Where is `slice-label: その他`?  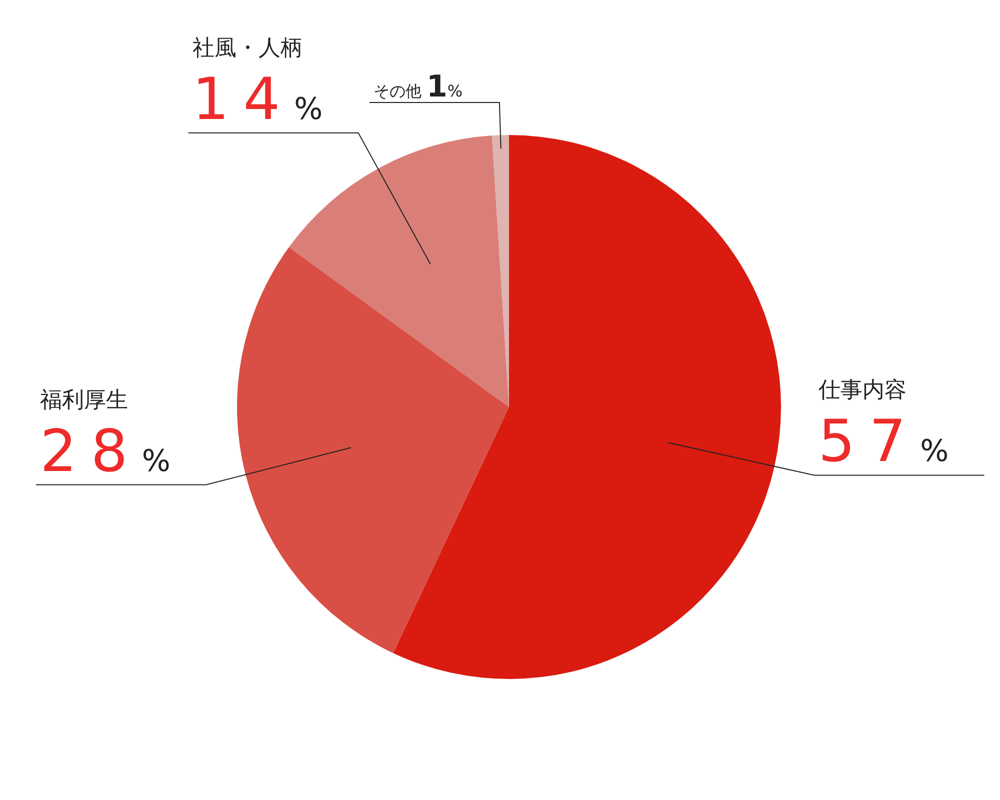
slice-label: その他 is located at coordinates (397, 91).